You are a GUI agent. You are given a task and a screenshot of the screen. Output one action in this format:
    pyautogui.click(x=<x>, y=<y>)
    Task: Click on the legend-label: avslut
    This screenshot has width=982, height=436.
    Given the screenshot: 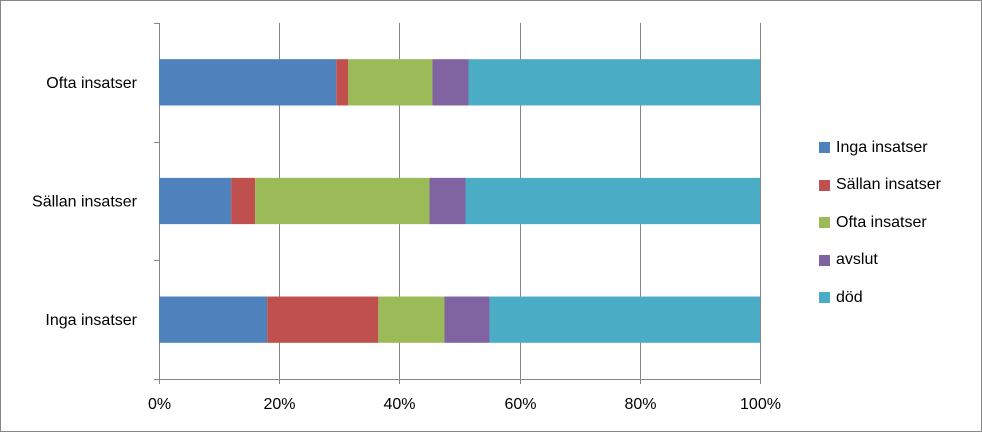 What is the action you would take?
    pyautogui.click(x=857, y=260)
    